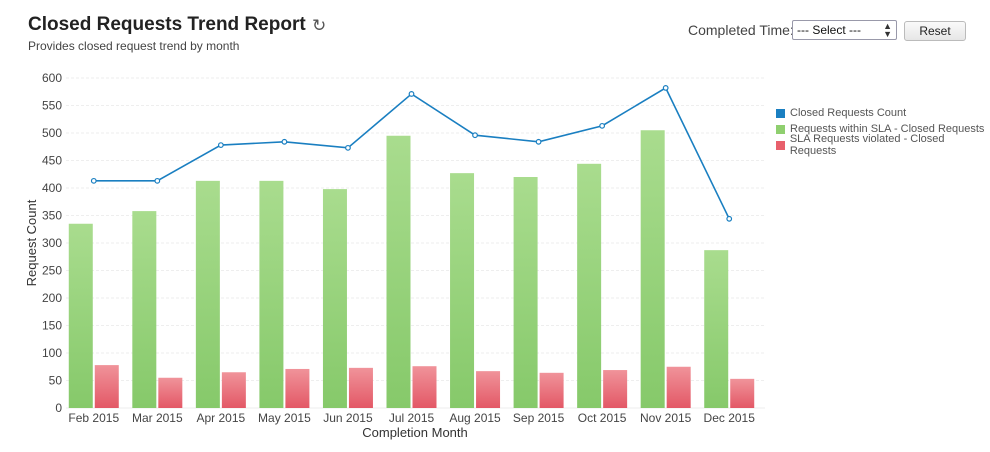 The image size is (990, 452). What do you see at coordinates (52, 298) in the screenshot?
I see `y-tick-label: 200` at bounding box center [52, 298].